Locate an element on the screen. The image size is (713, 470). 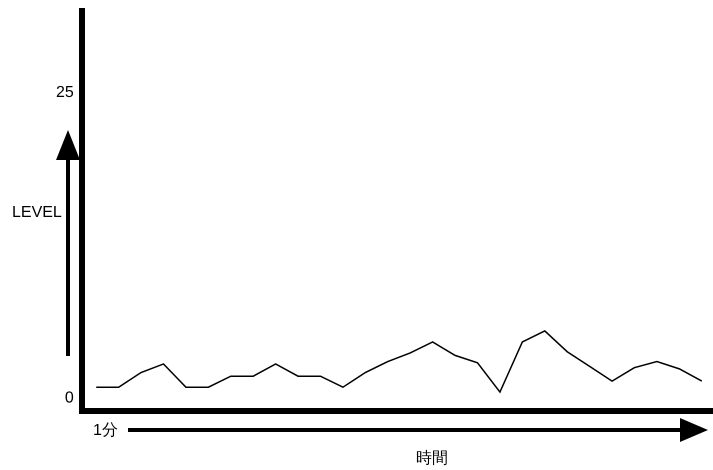
y-tick-label: 25 is located at coordinates (65, 92).